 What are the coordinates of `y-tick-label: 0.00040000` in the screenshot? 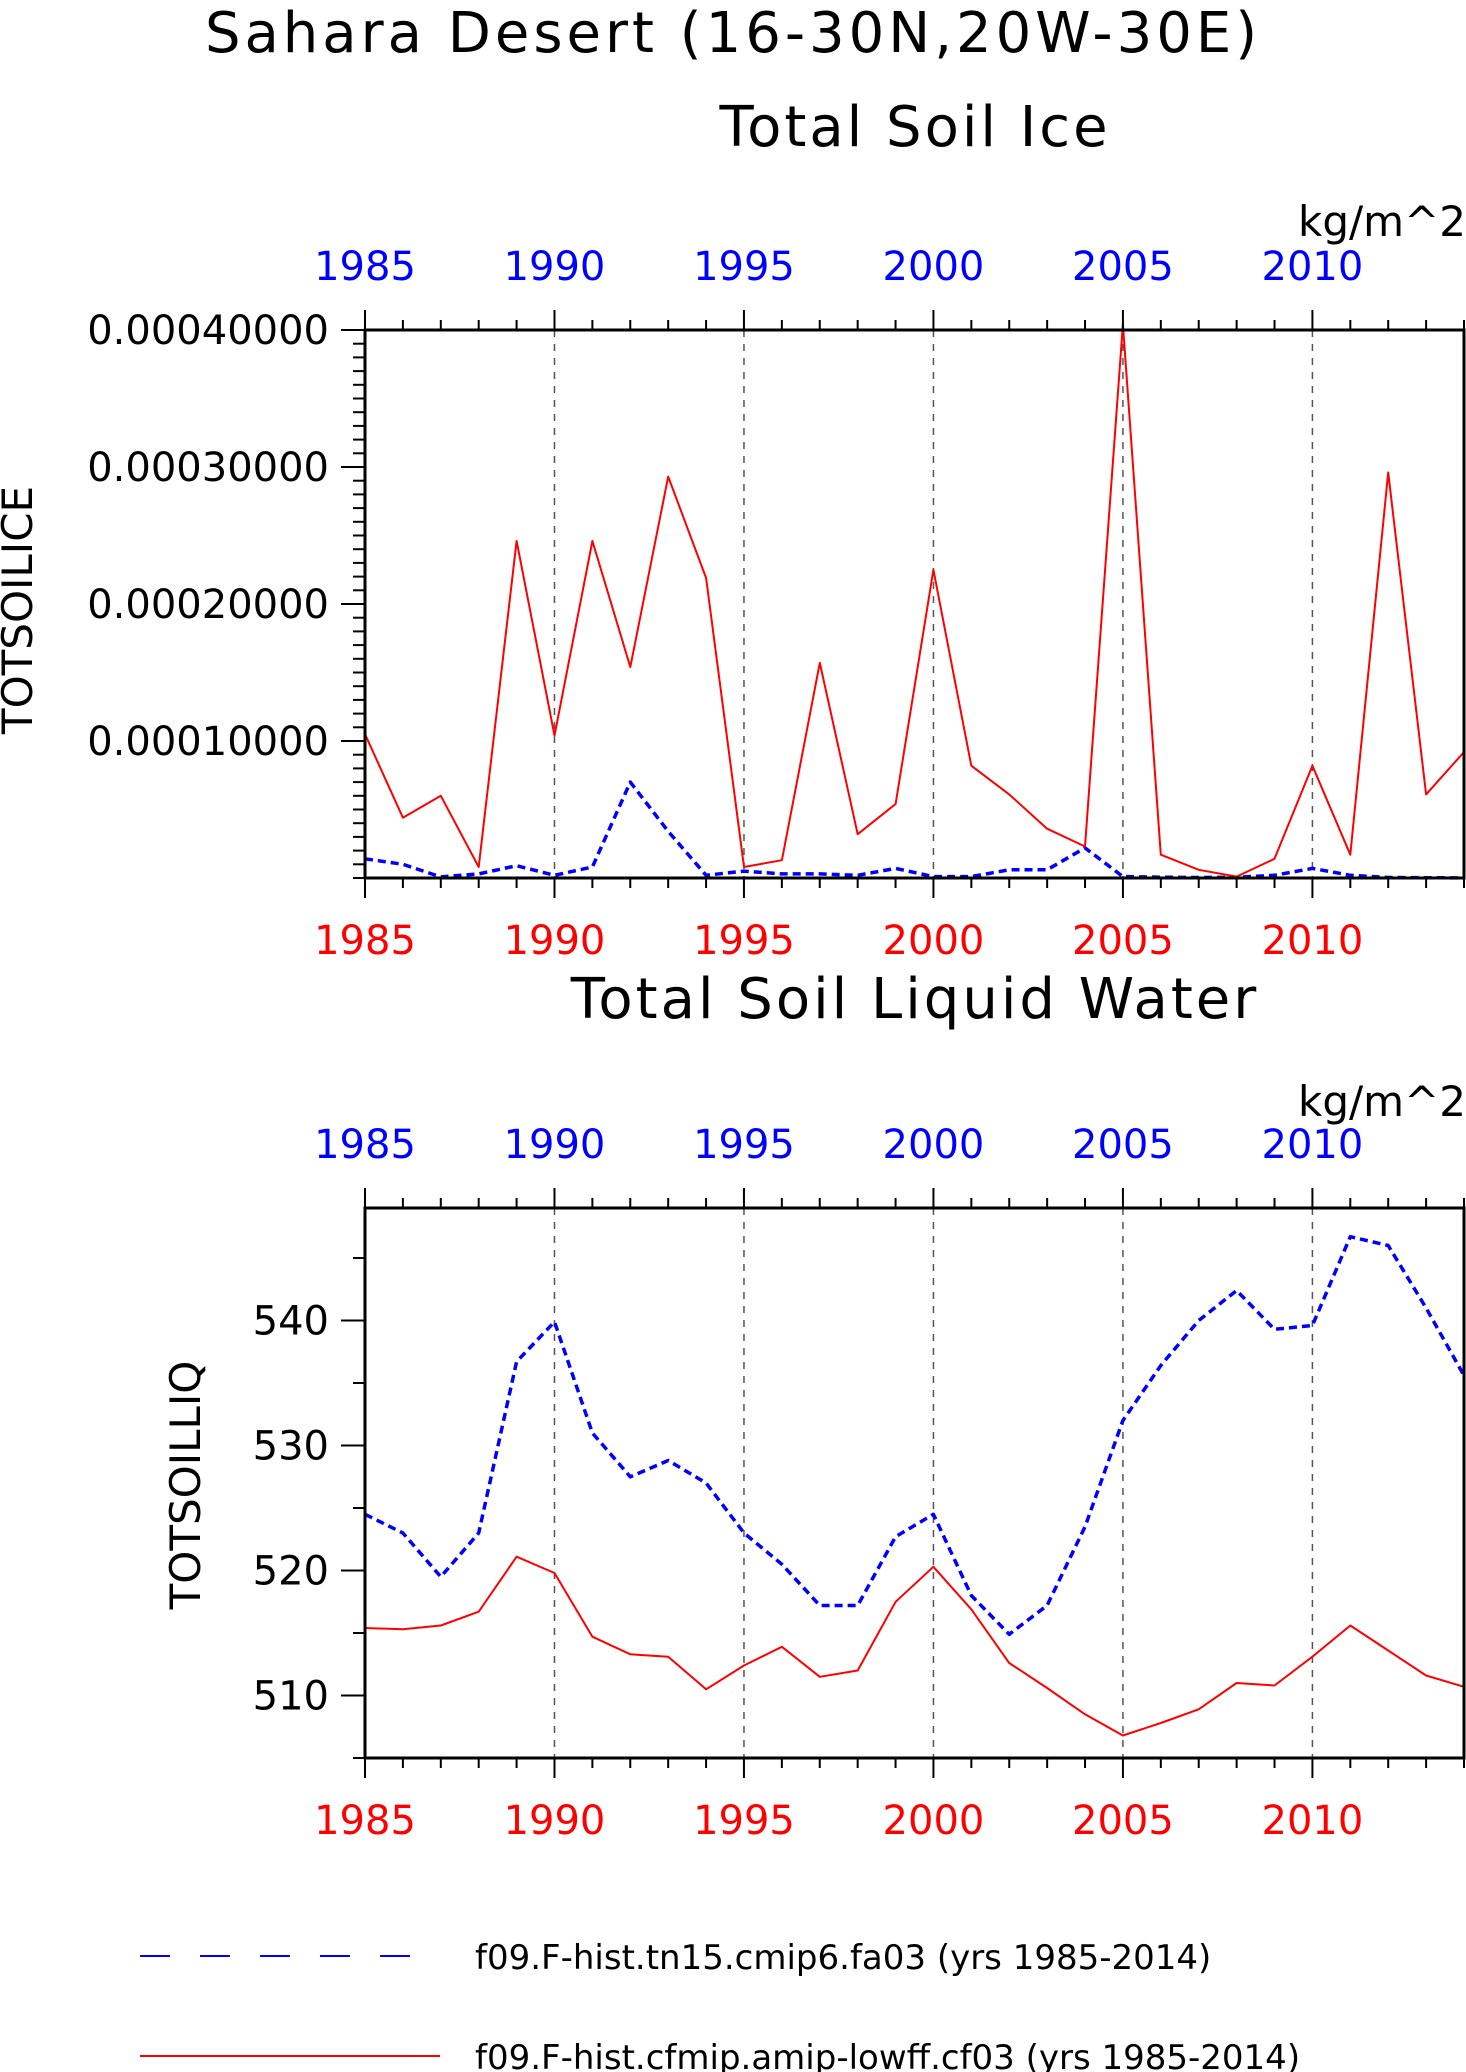 It's located at (208, 331).